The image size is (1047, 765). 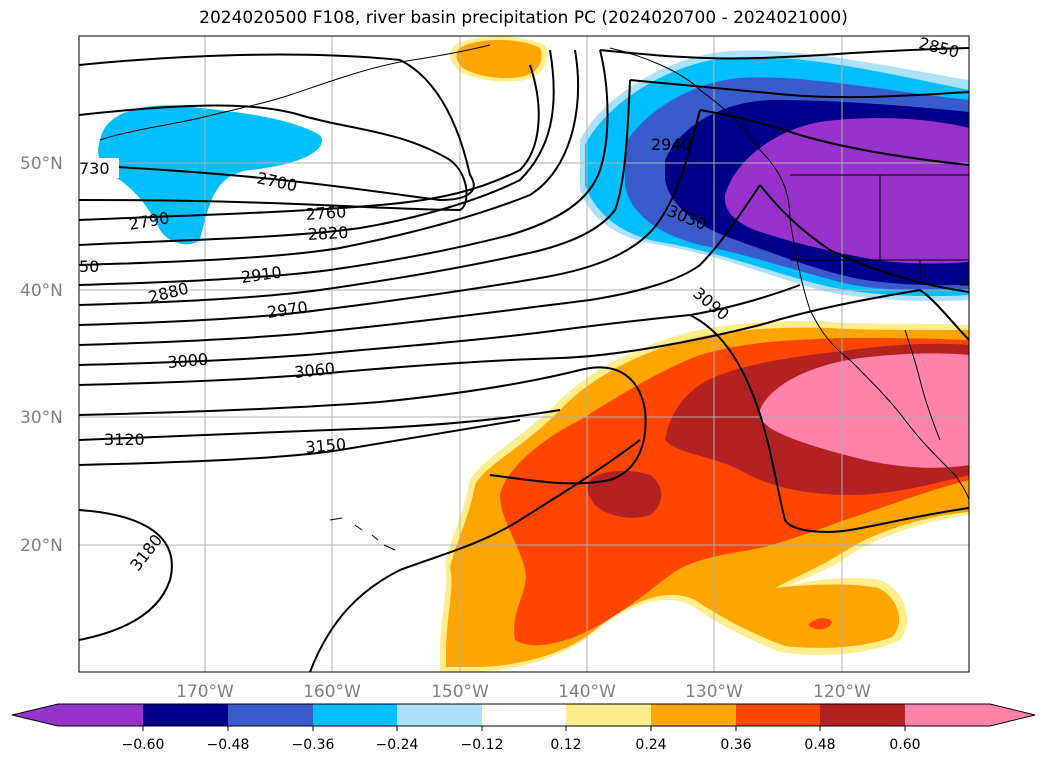 What do you see at coordinates (313, 745) in the screenshot?
I see `colorbar-tick-label: −0.36` at bounding box center [313, 745].